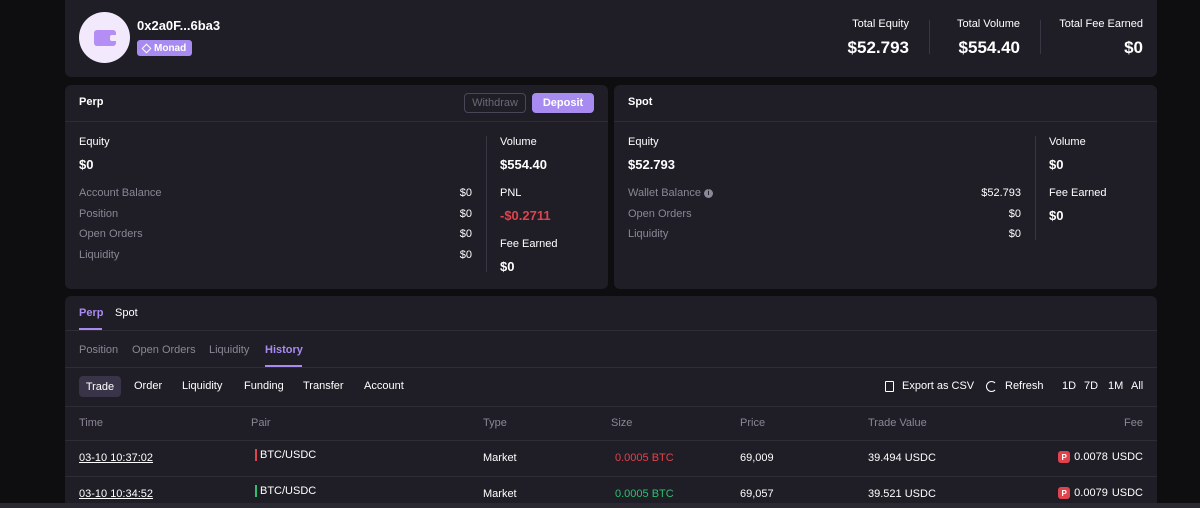 The height and width of the screenshot is (508, 1200). I want to click on perp-fee-label: Fee Earned, so click(529, 244).